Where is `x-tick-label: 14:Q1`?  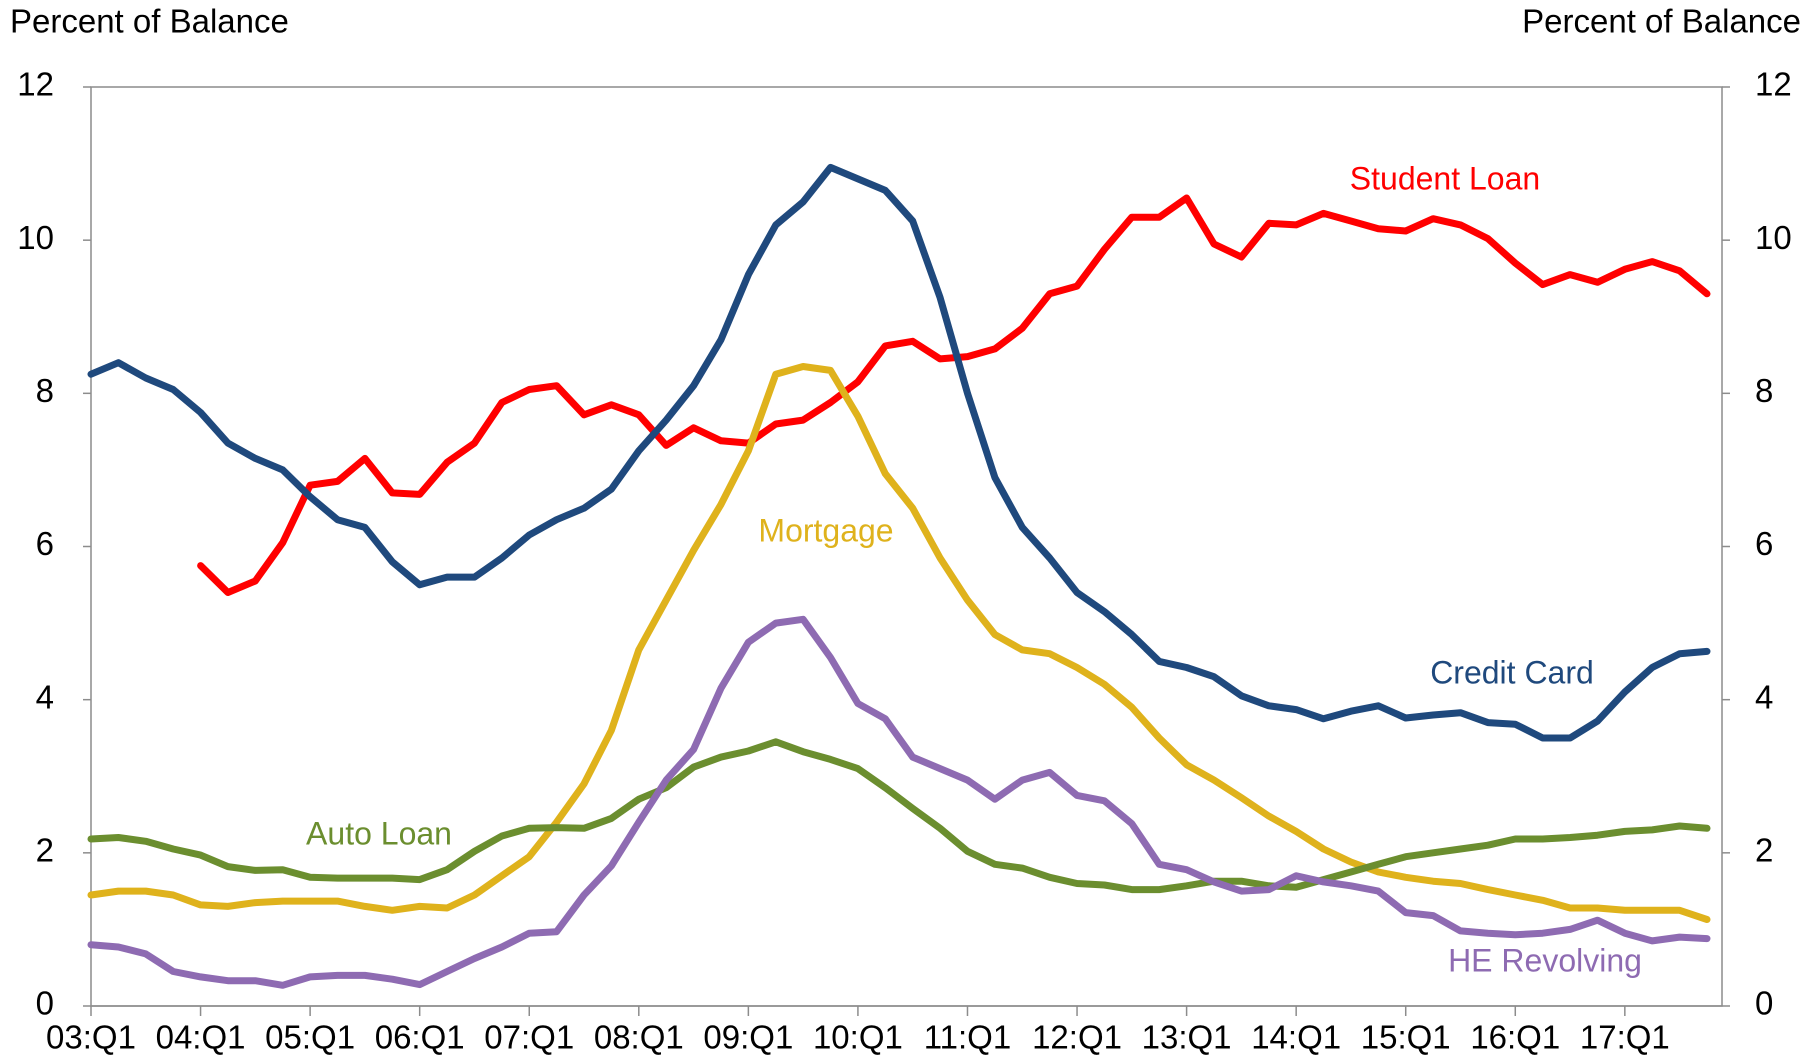 x-tick-label: 14:Q1 is located at coordinates (1296, 1037).